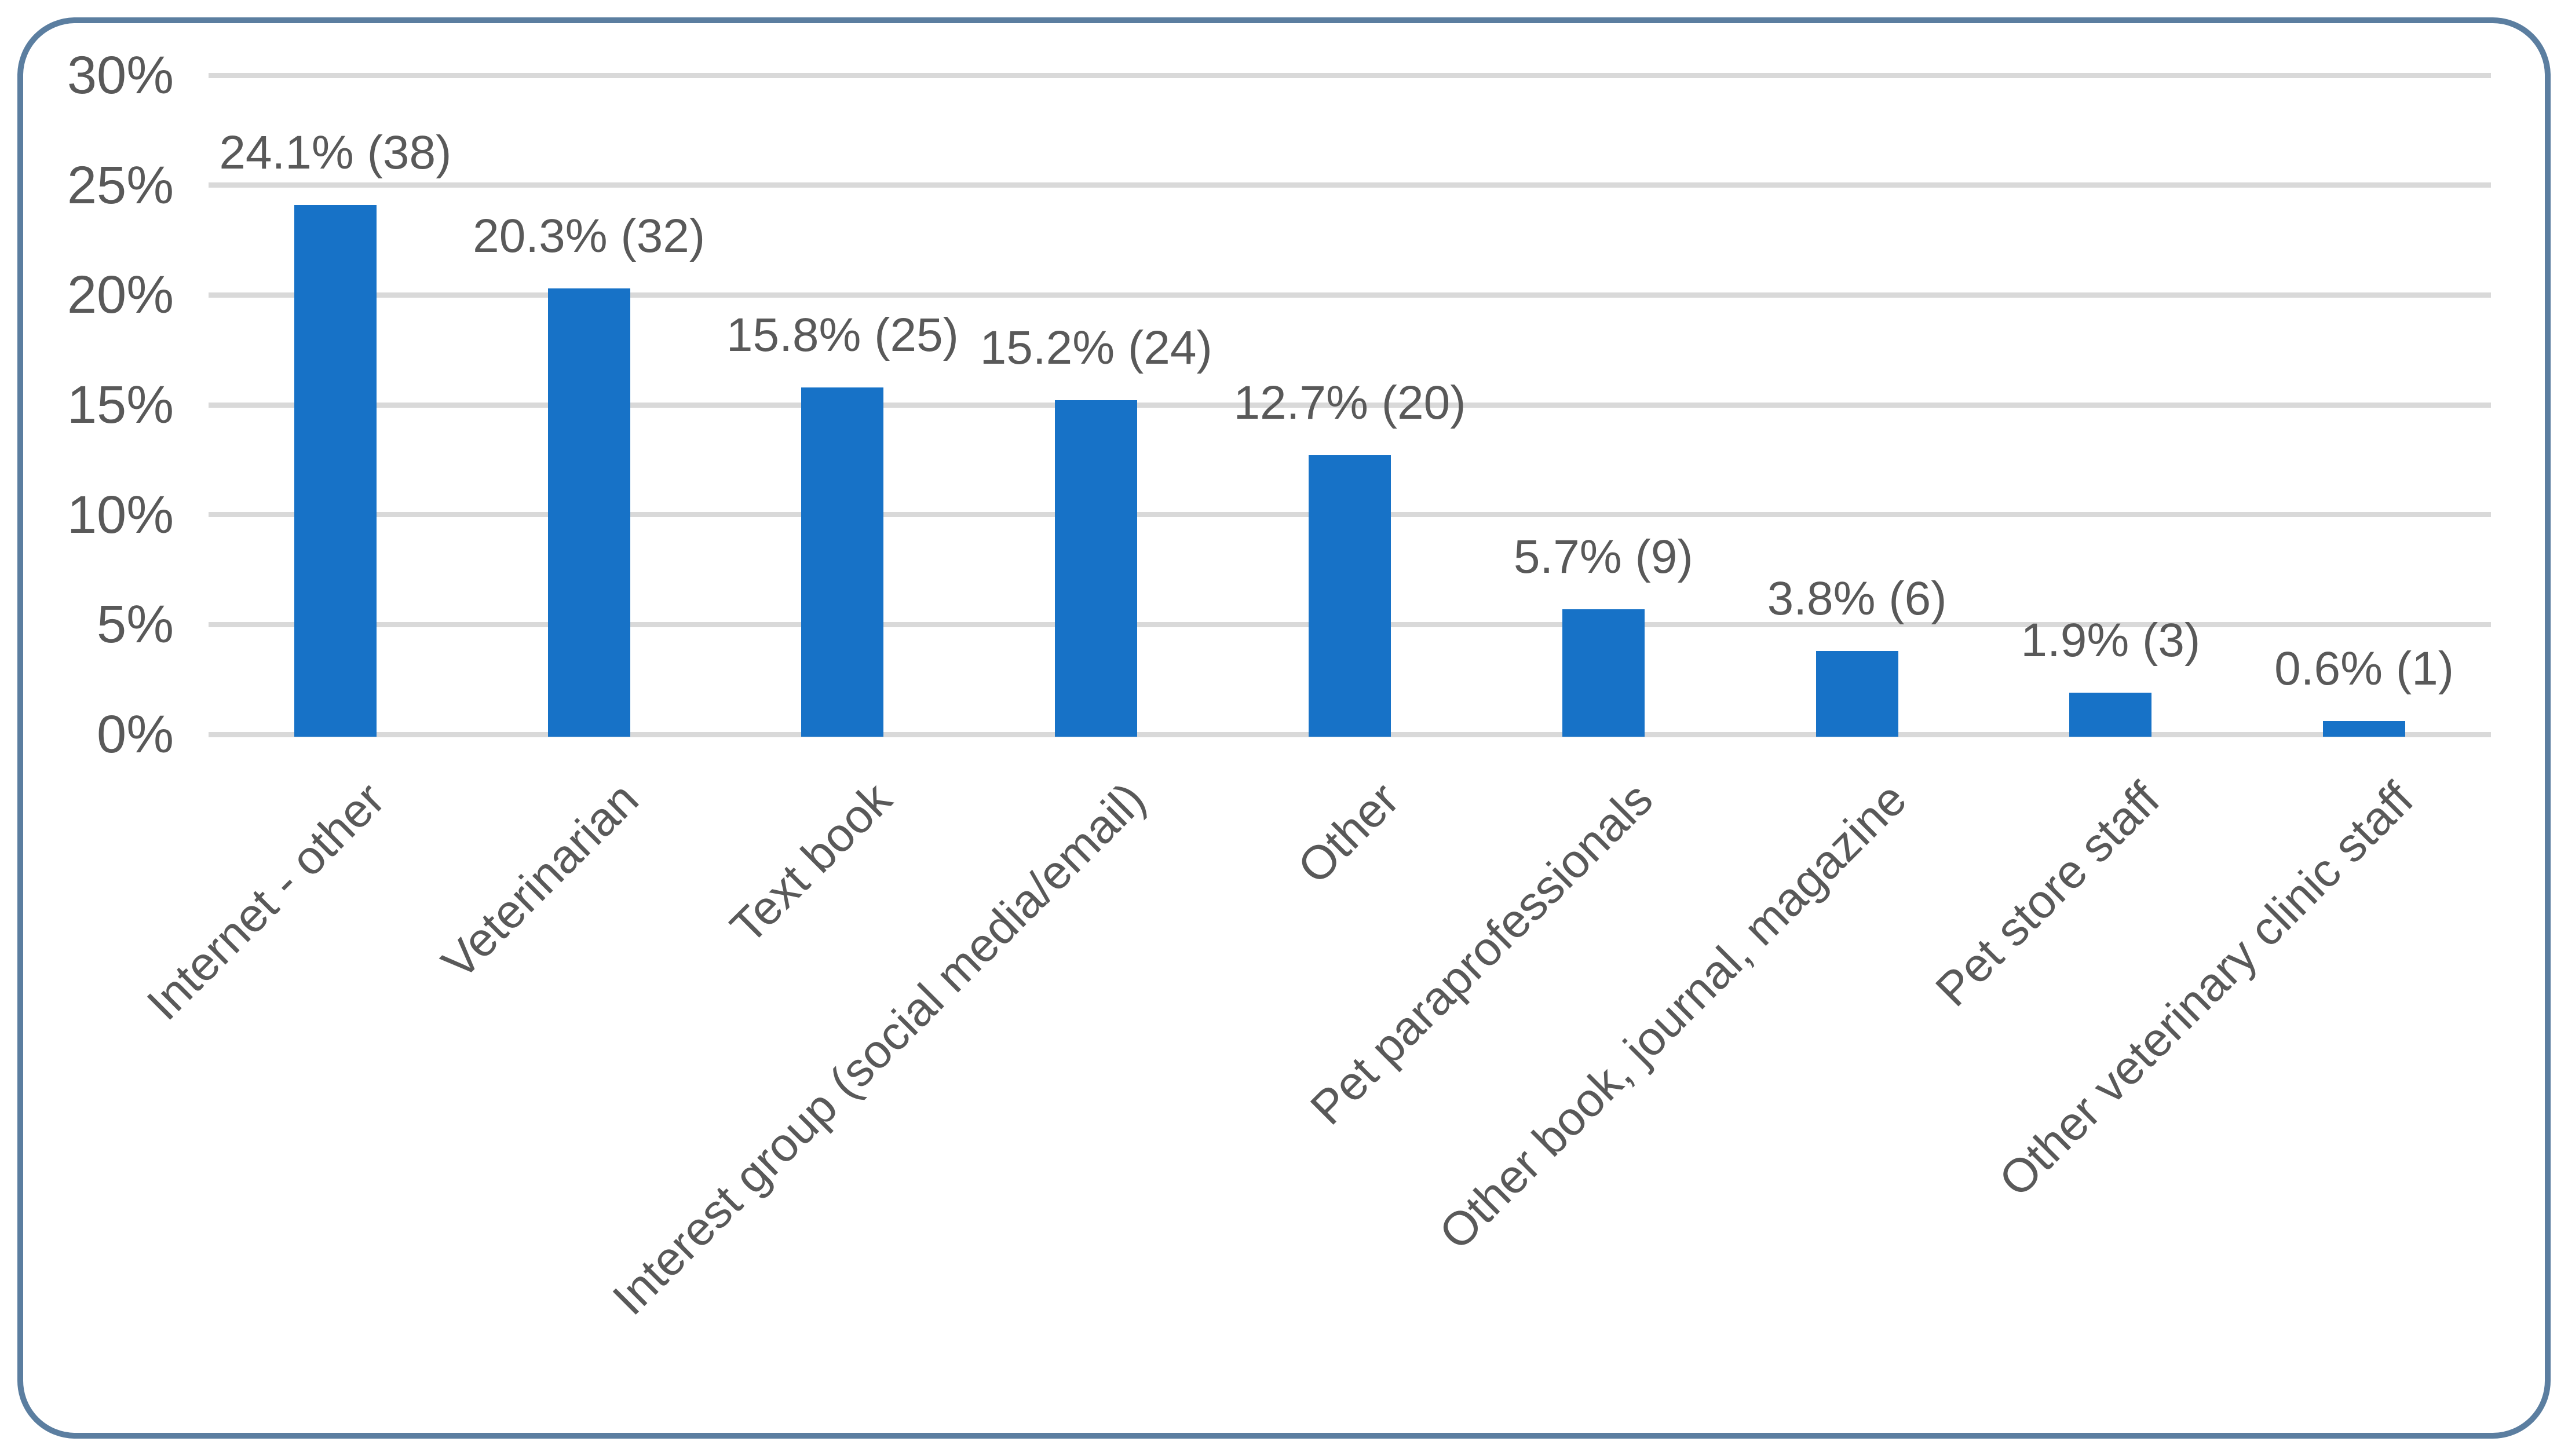  Describe the element at coordinates (2364, 669) in the screenshot. I see `bar-data-label: 0.6% (1)` at that location.